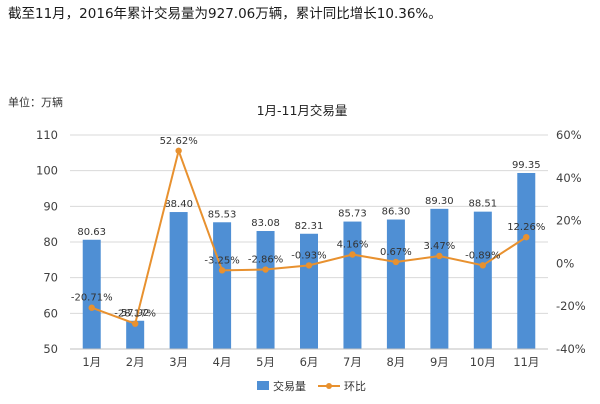 This screenshot has width=600, height=404. What do you see at coordinates (439, 362) in the screenshot?
I see `x-tick-label: 9月` at bounding box center [439, 362].